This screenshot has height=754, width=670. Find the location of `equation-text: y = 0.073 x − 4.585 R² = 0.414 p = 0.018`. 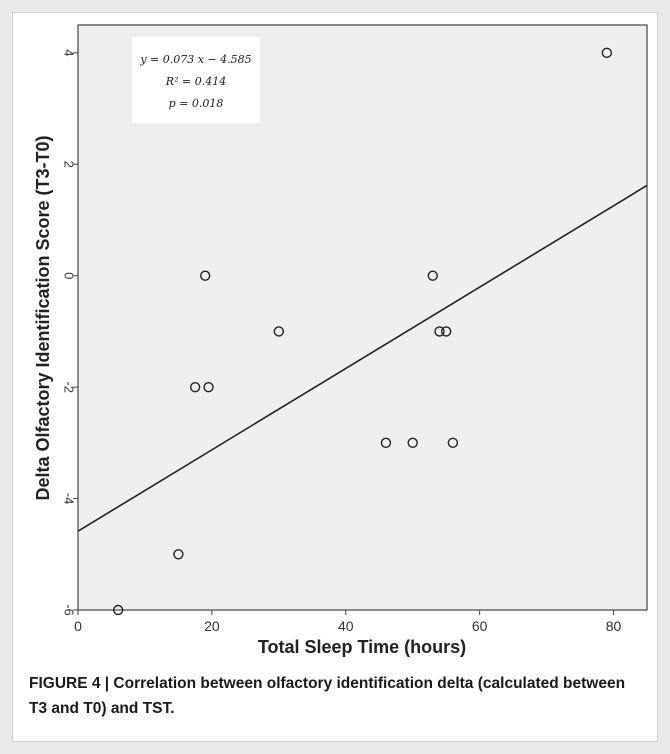

equation-text: y = 0.073 x − 4.585 R² = 0.414 p = 0.018 is located at coordinates (195, 81).